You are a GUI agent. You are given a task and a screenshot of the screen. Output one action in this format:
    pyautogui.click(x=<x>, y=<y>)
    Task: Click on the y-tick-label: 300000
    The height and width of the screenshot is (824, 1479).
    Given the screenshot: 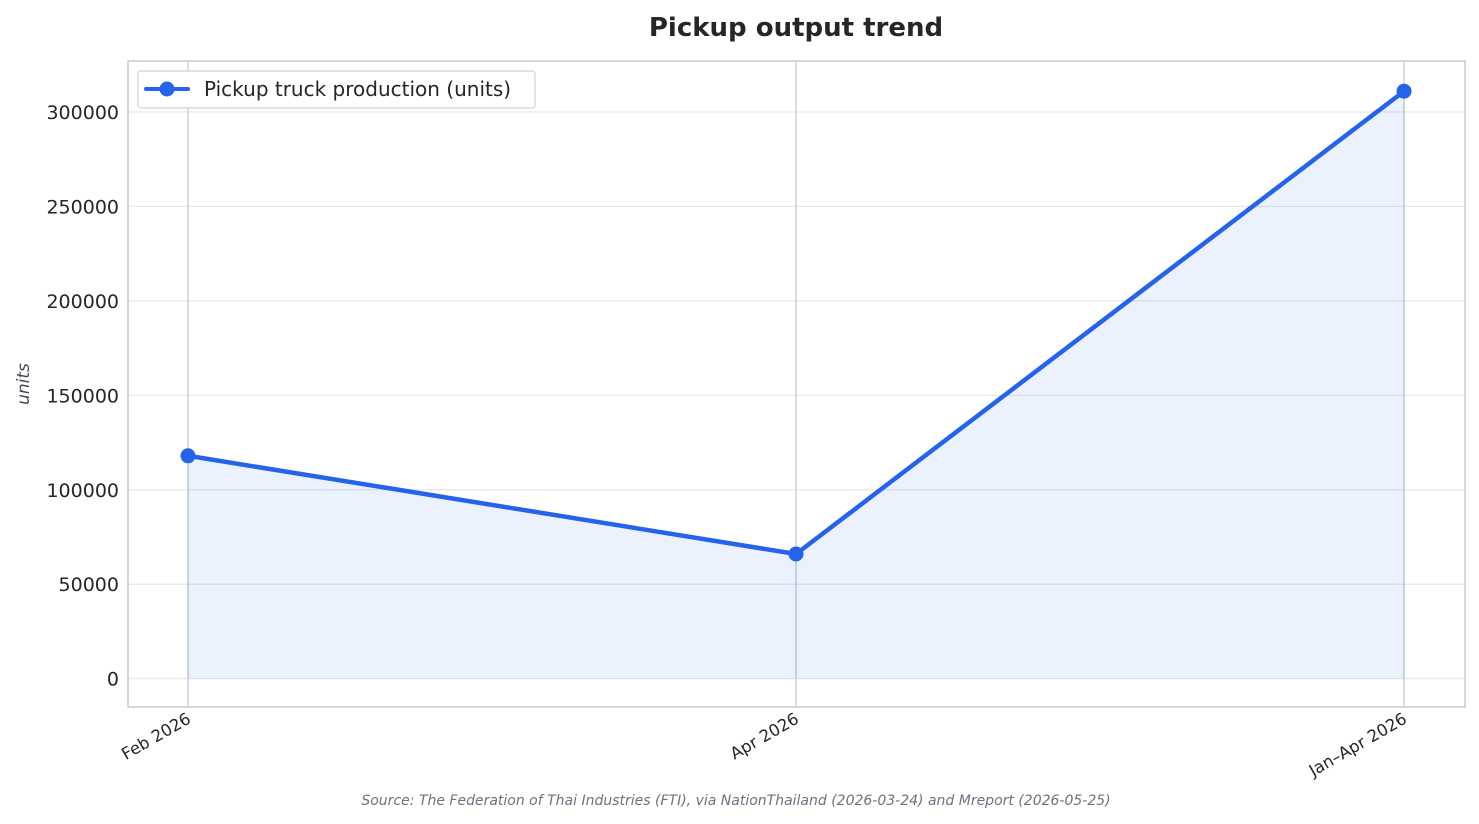 What is the action you would take?
    pyautogui.click(x=82, y=113)
    